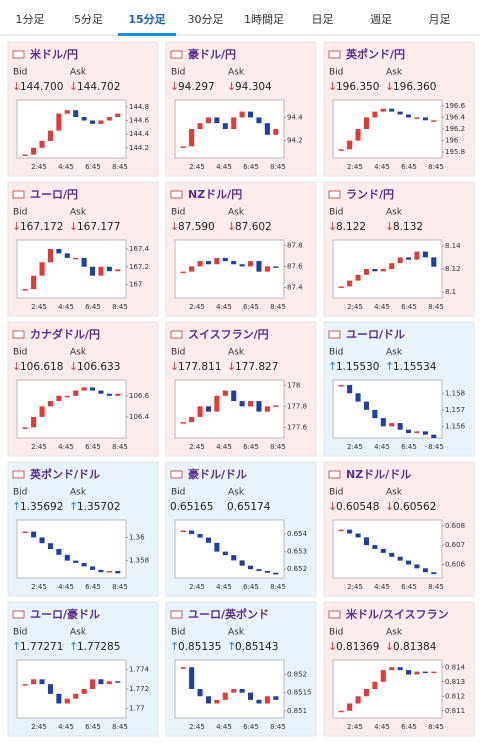 The image size is (480, 743). I want to click on y-tick-label: 144.6, so click(139, 120).